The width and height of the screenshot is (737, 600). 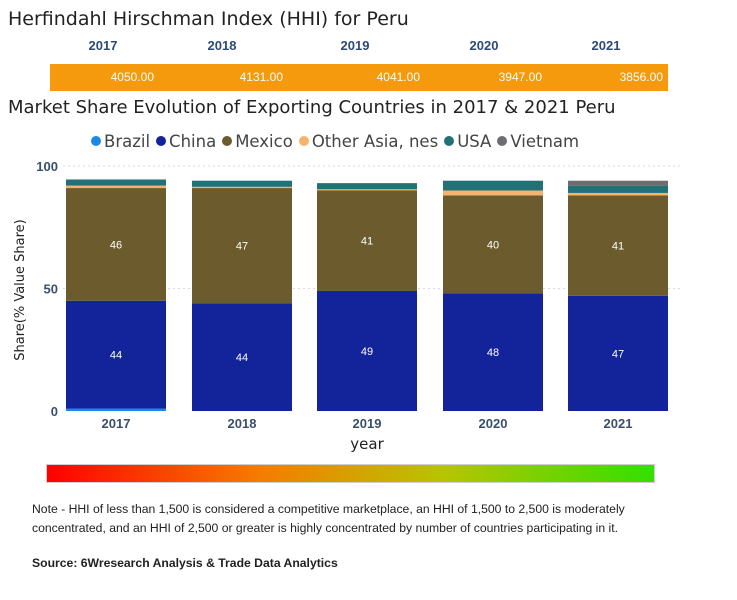 What do you see at coordinates (47, 166) in the screenshot?
I see `y-tick-label: 100` at bounding box center [47, 166].